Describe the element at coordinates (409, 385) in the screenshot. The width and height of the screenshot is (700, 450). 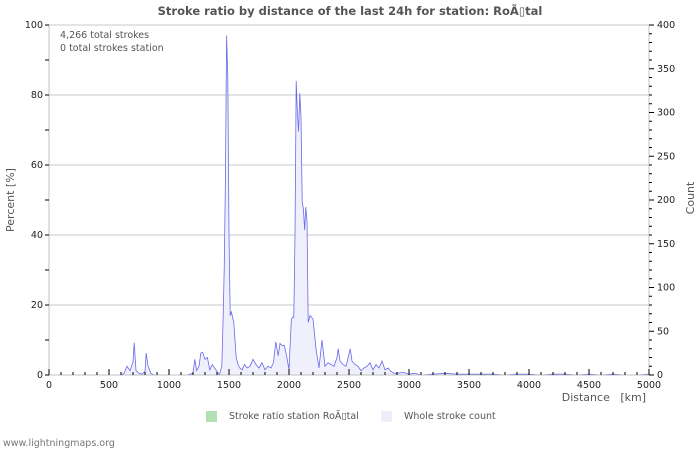
I see `svg-text: 3000` at that location.